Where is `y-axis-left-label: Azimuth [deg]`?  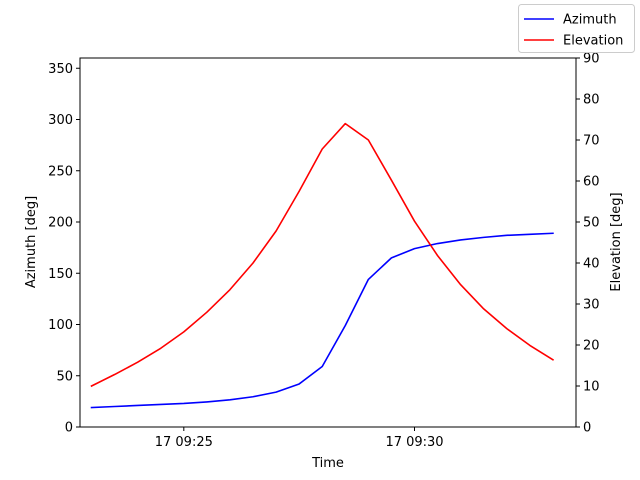
y-axis-left-label: Azimuth [deg] is located at coordinates (31, 242).